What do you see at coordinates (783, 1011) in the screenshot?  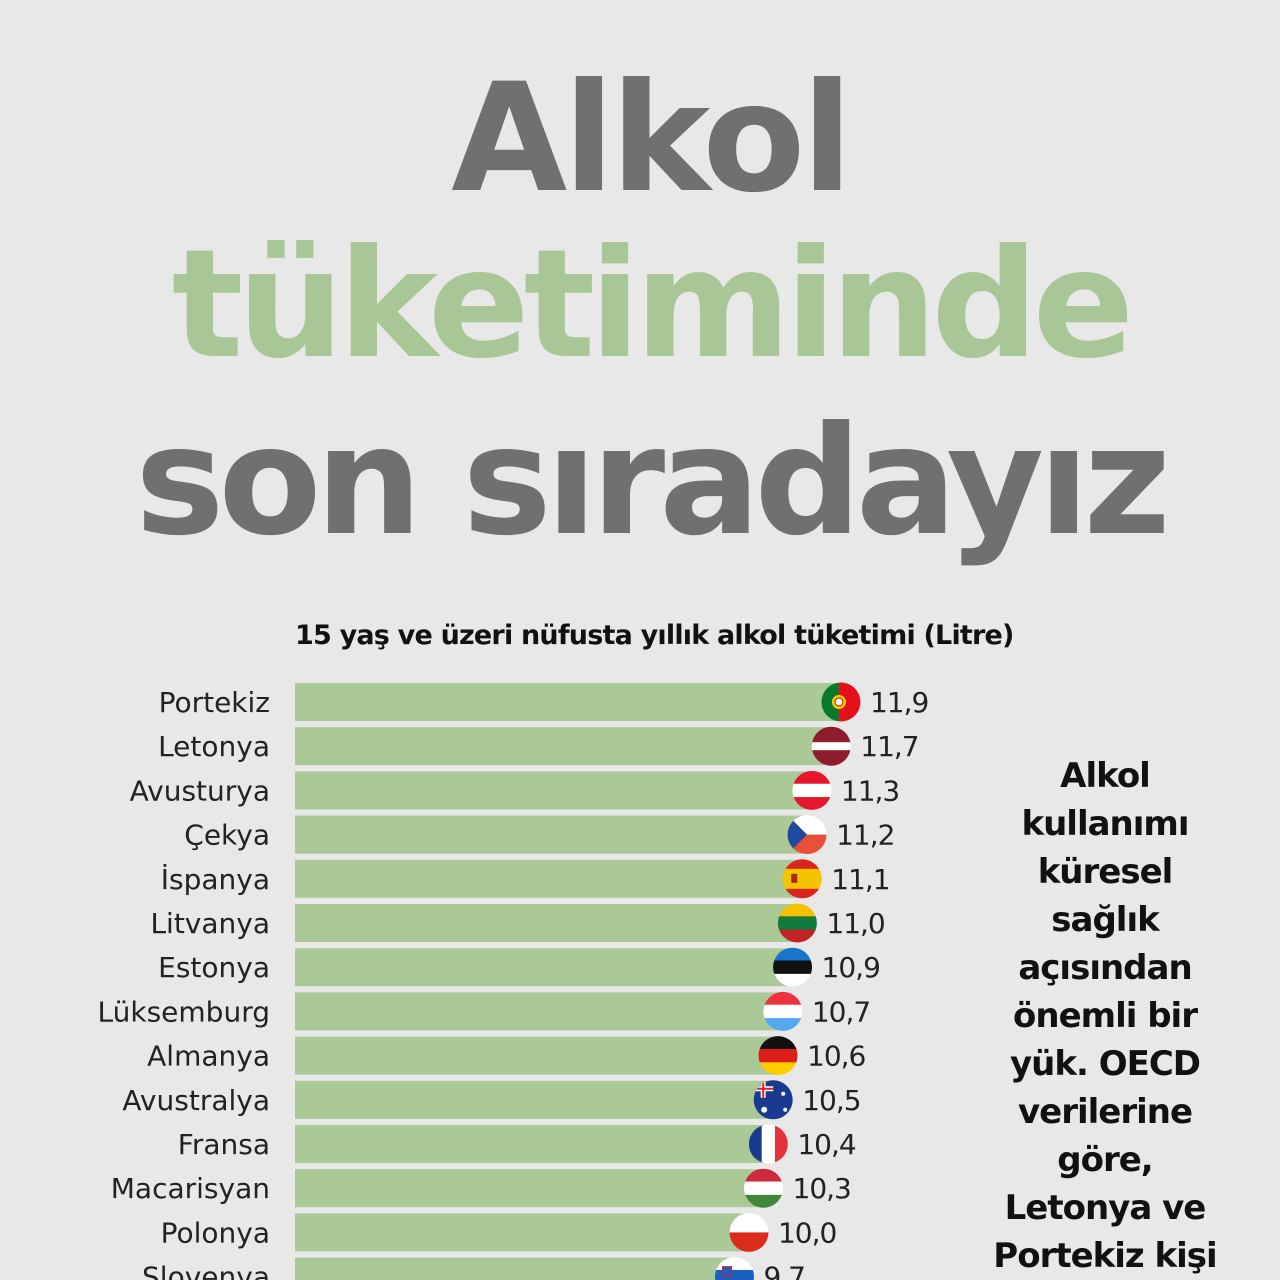 I see `luxembourg-flag-icon` at bounding box center [783, 1011].